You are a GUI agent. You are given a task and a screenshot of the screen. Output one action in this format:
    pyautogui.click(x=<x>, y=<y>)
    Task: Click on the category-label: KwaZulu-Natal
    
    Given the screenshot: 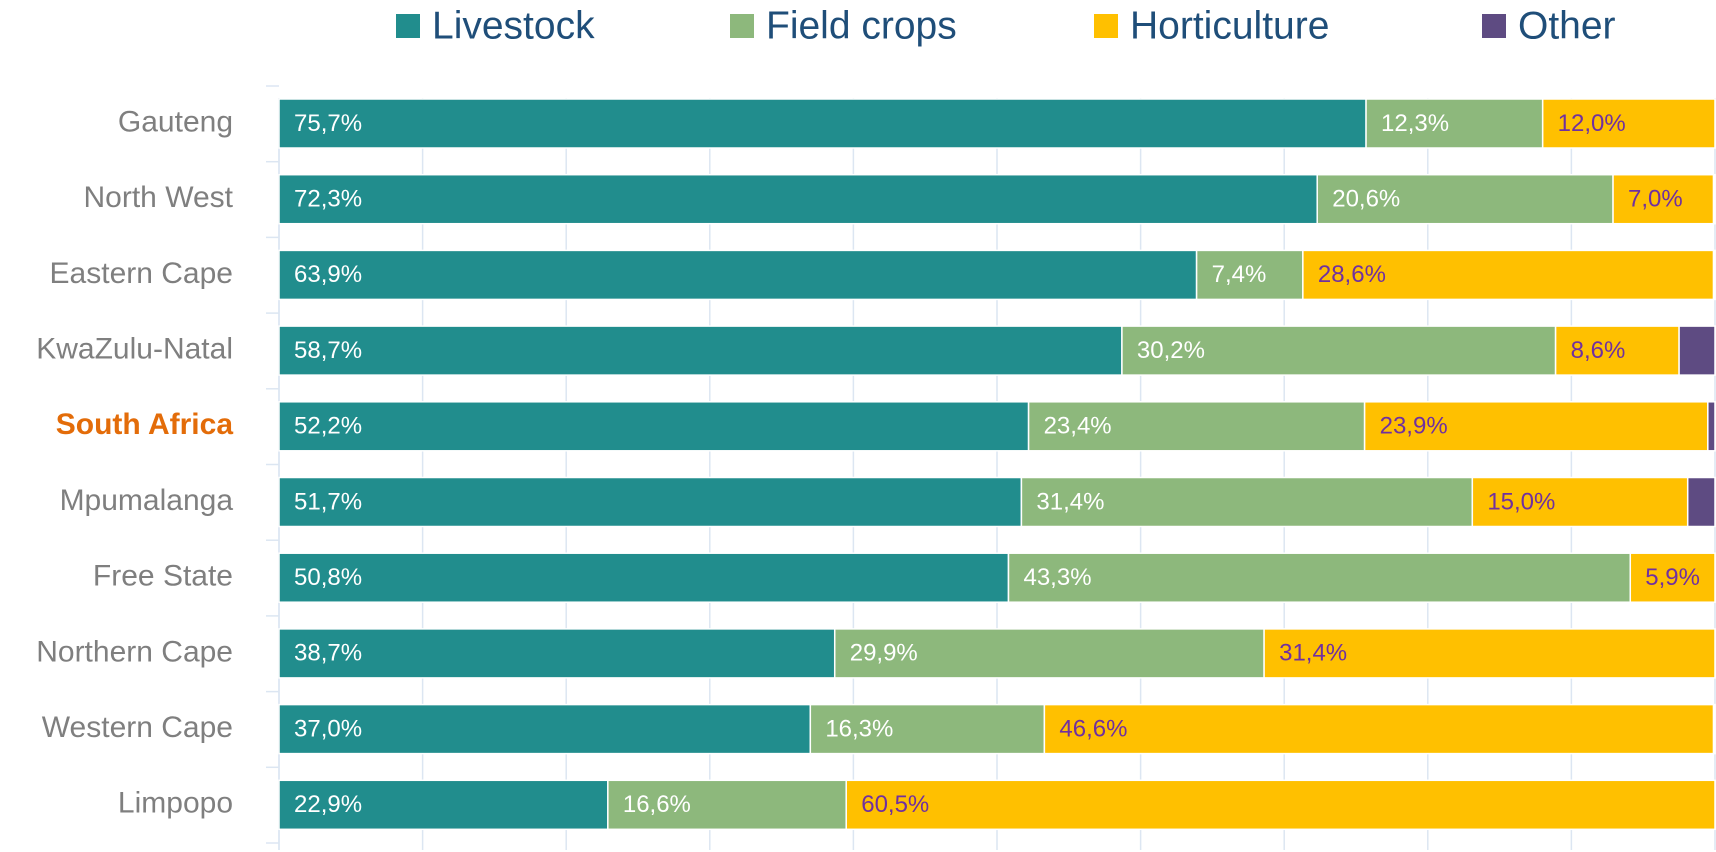 What is the action you would take?
    pyautogui.click(x=134, y=349)
    